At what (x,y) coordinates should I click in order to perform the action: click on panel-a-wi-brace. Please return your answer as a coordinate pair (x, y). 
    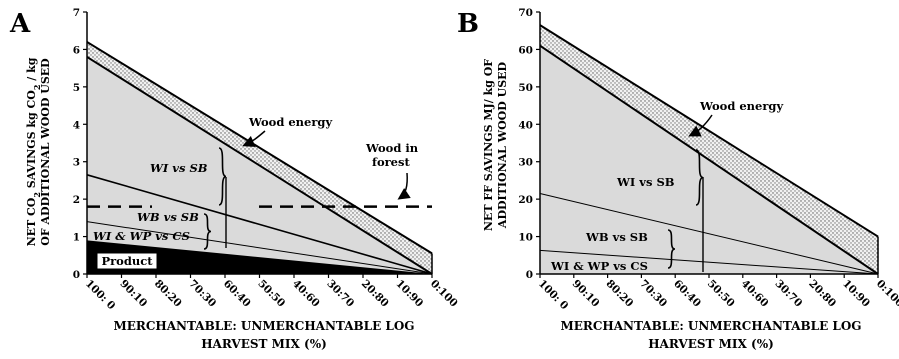
    Looking at the image, I should click on (222, 176).